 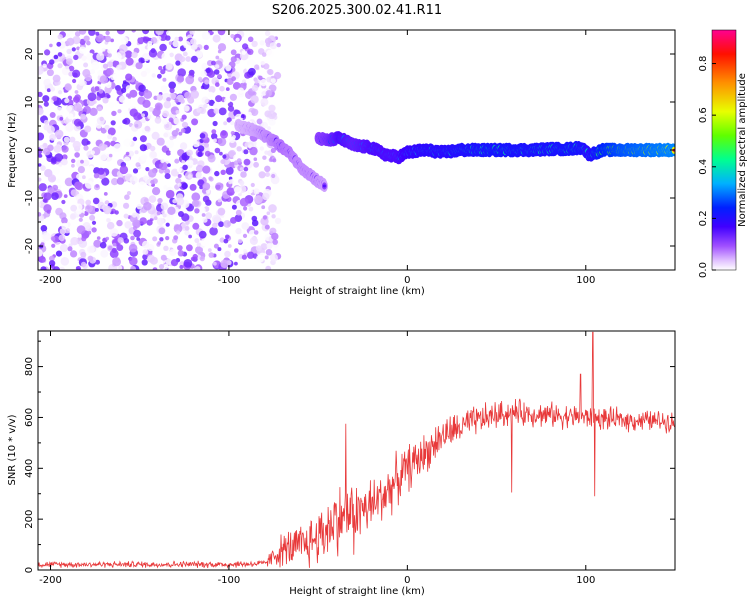 I want to click on colorbar-gradient, so click(x=724, y=150).